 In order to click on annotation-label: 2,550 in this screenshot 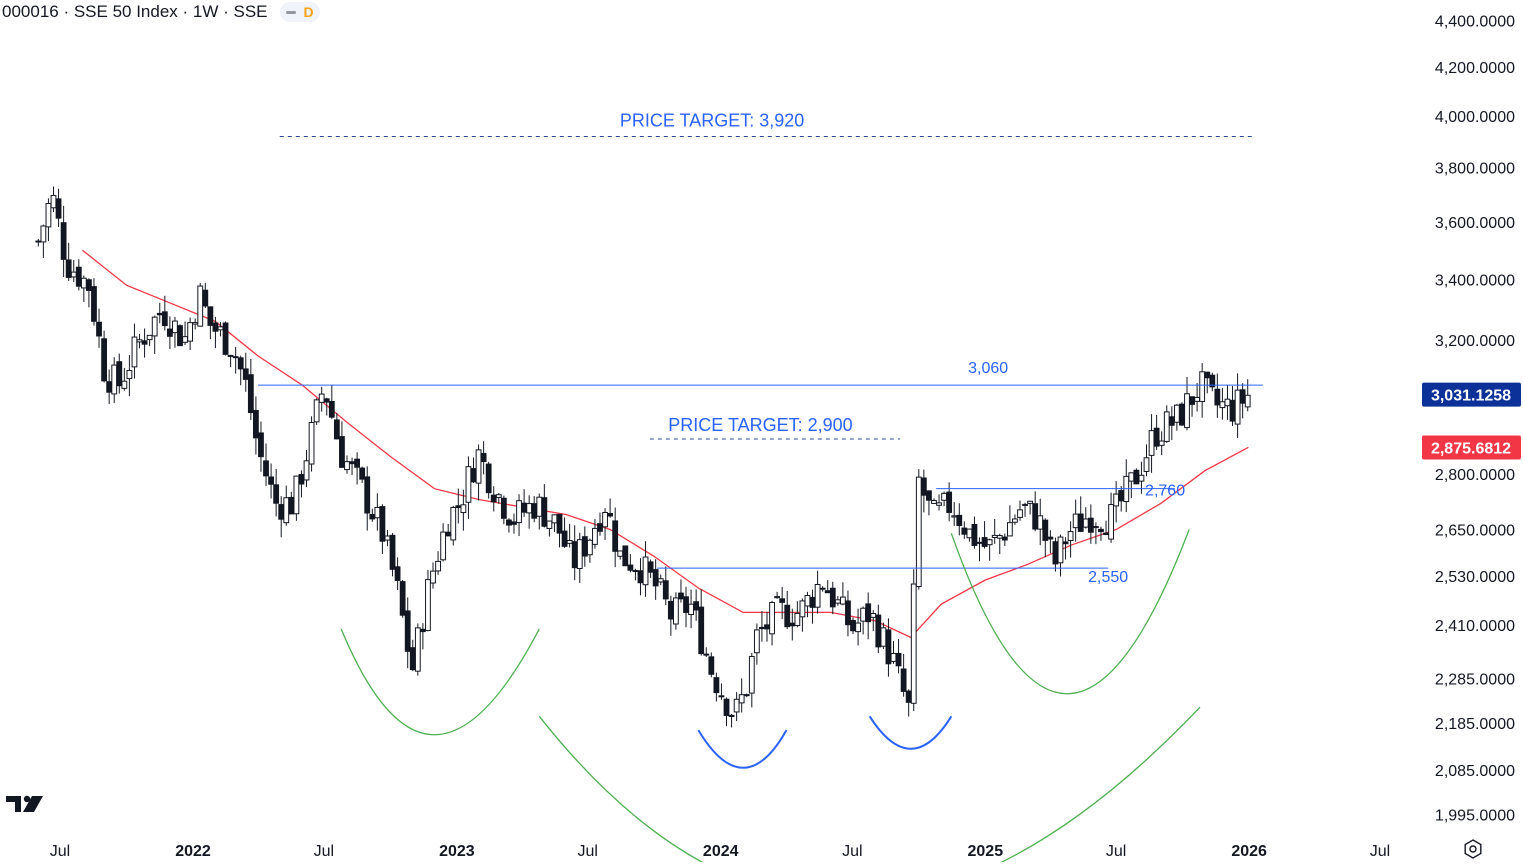, I will do `click(1108, 577)`.